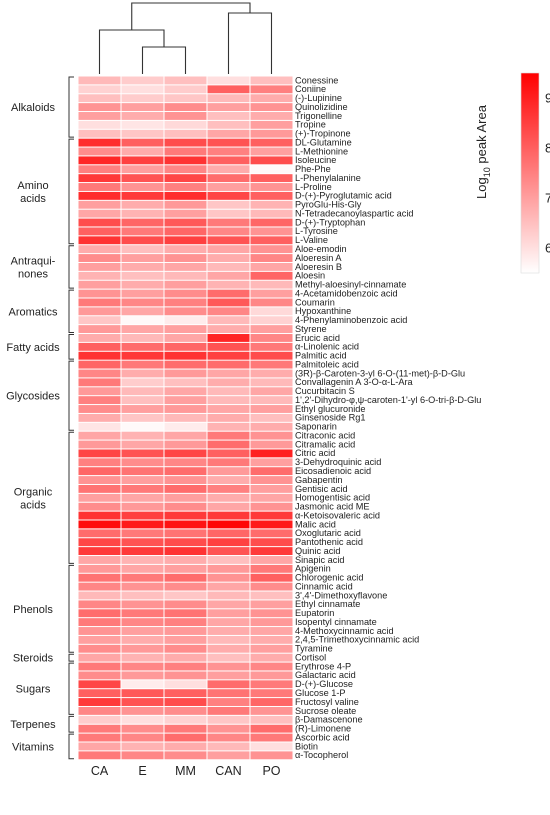  What do you see at coordinates (338, 462) in the screenshot?
I see `row-label: 3-Dehydroquinic acid` at bounding box center [338, 462].